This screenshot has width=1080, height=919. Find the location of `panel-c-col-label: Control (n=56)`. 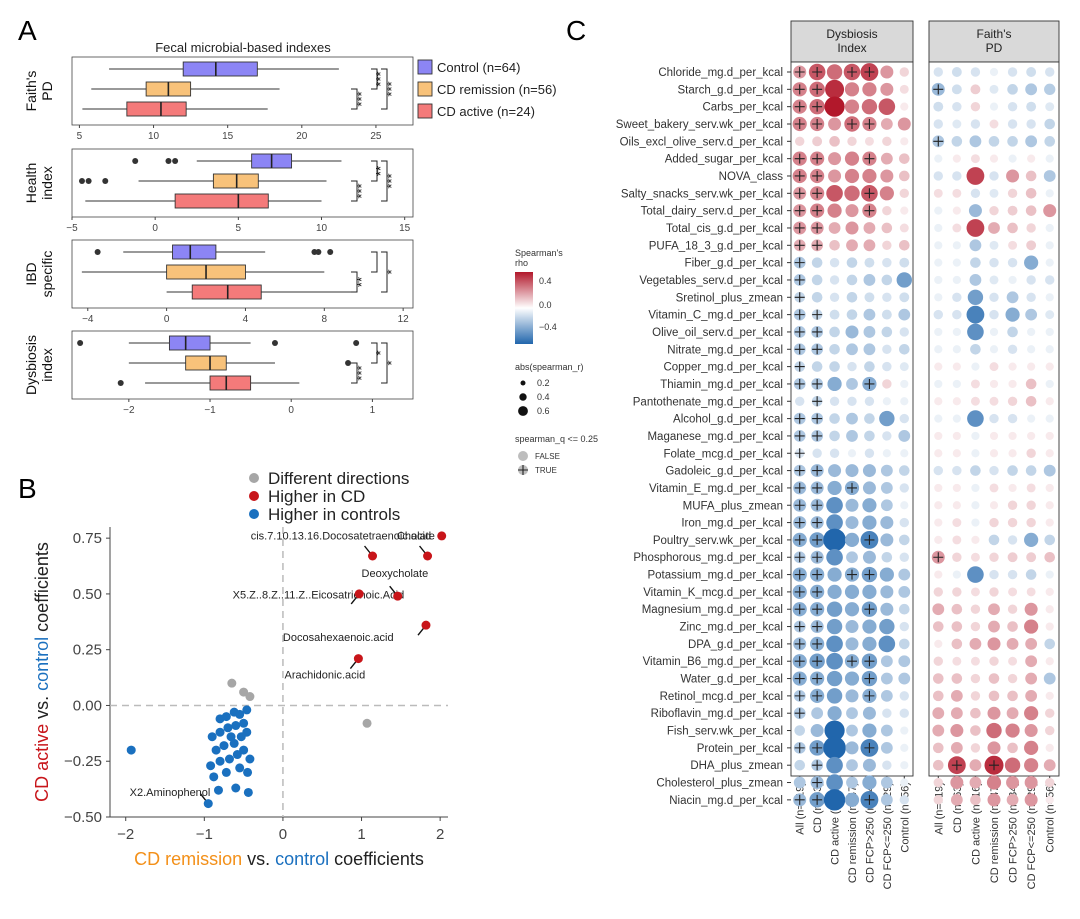

panel-c-col-label: Control (n=56) is located at coordinates (1051, 817).